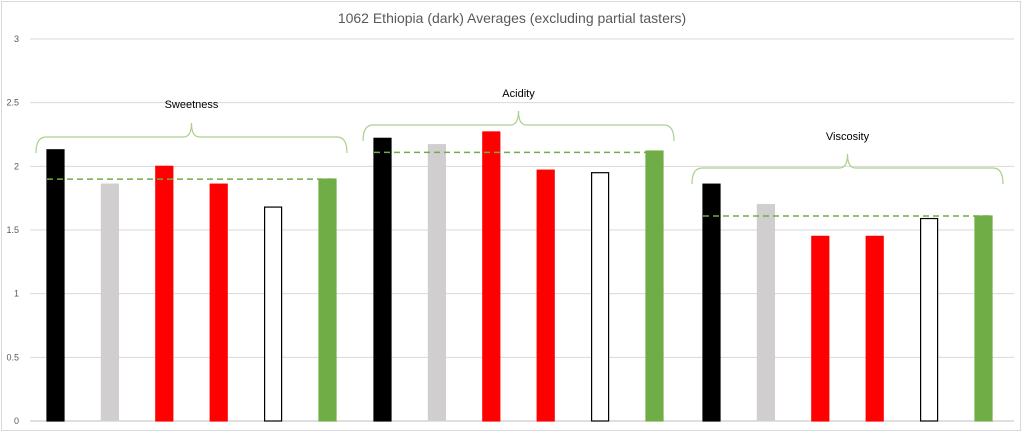 This screenshot has width=1024, height=433. Describe the element at coordinates (16, 294) in the screenshot. I see `y-tick-label: 1` at that location.